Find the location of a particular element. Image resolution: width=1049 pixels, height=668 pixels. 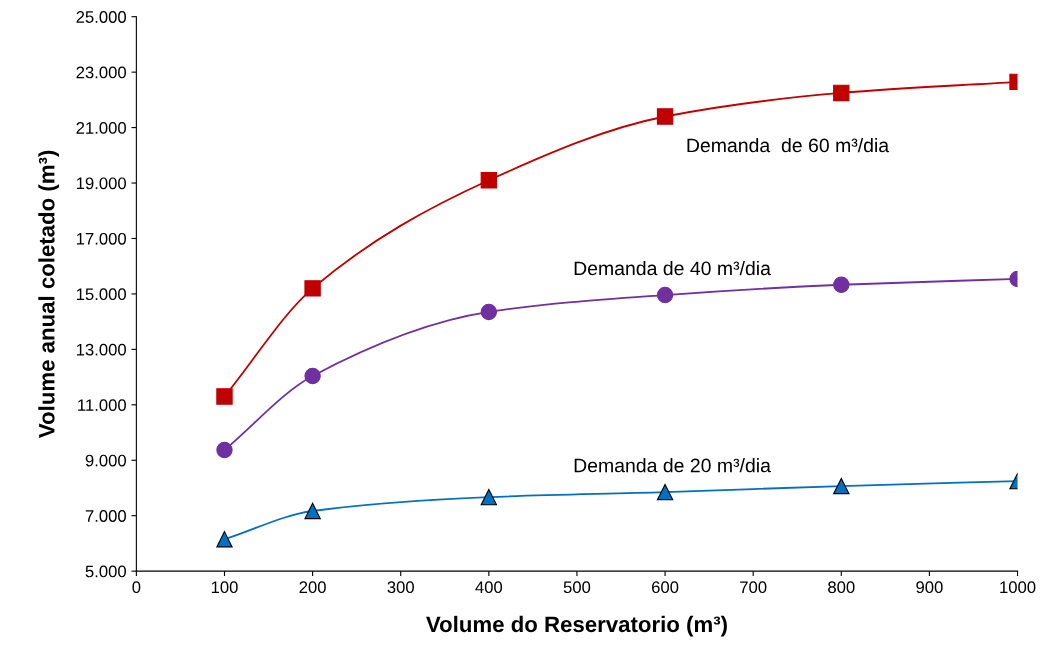

x-tick-label: 600 is located at coordinates (665, 587).